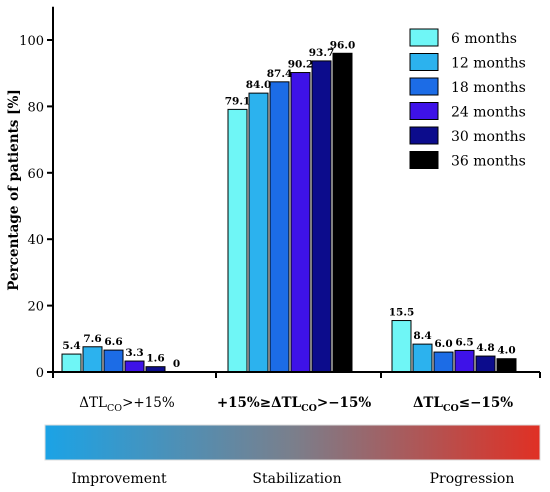  I want to click on bar-value-label: 1.6, so click(155, 359).